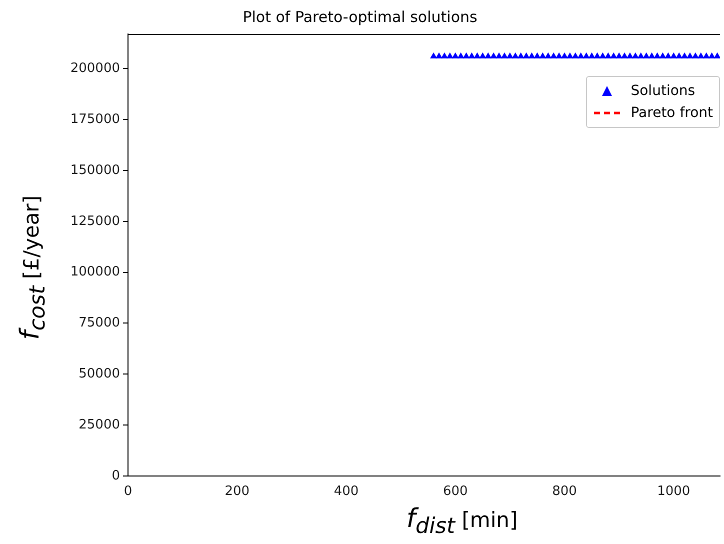  Describe the element at coordinates (673, 492) in the screenshot. I see `x-tick-label: 1000` at that location.